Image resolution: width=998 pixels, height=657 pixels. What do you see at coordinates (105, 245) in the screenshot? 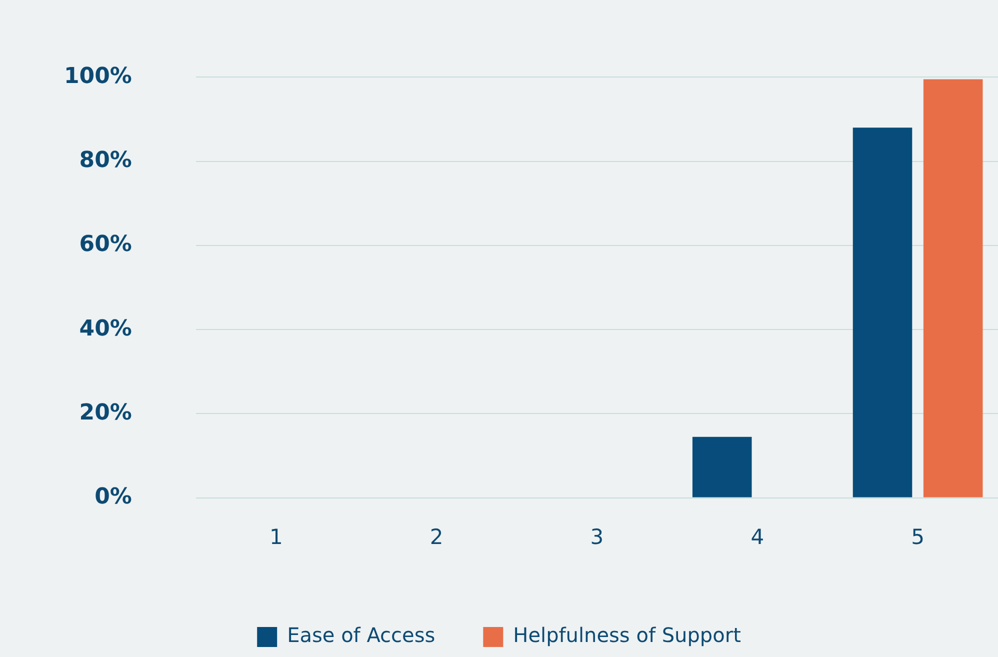
I see `y-tick-label: 60%` at bounding box center [105, 245].